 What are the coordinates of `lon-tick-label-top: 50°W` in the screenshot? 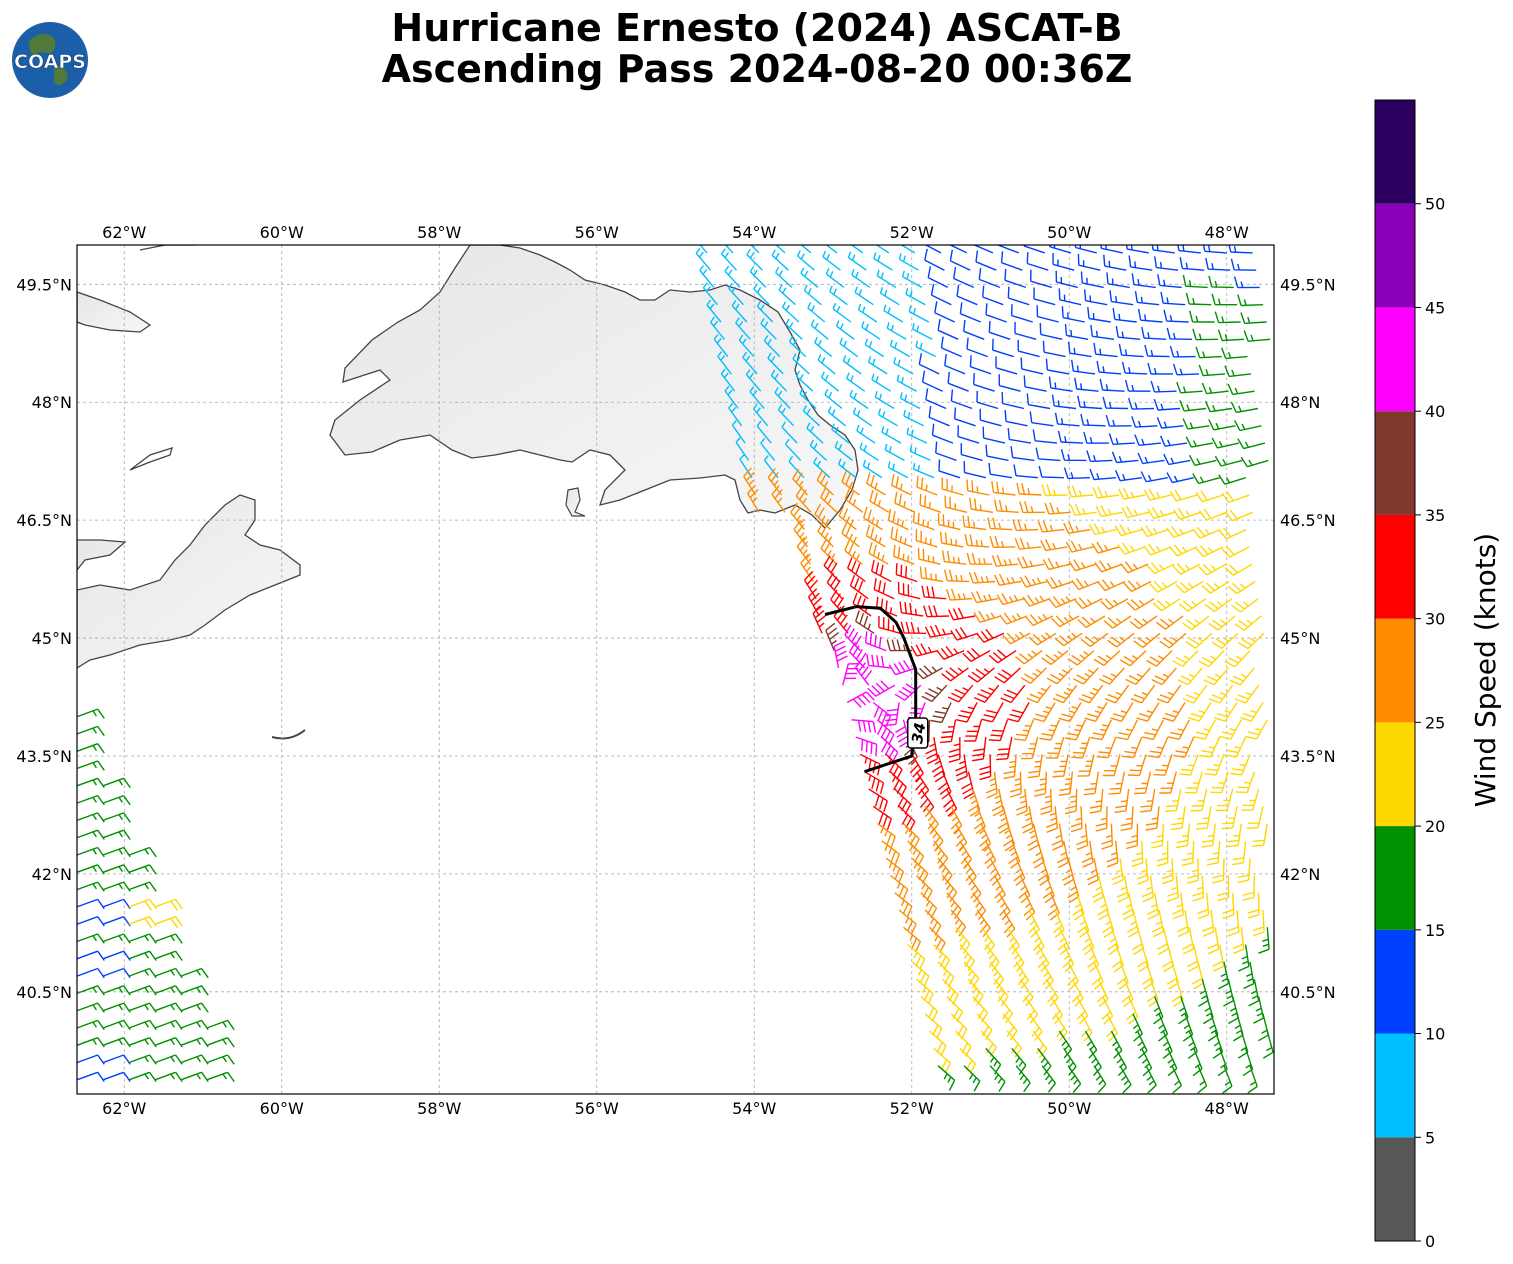 It's located at (1069, 232).